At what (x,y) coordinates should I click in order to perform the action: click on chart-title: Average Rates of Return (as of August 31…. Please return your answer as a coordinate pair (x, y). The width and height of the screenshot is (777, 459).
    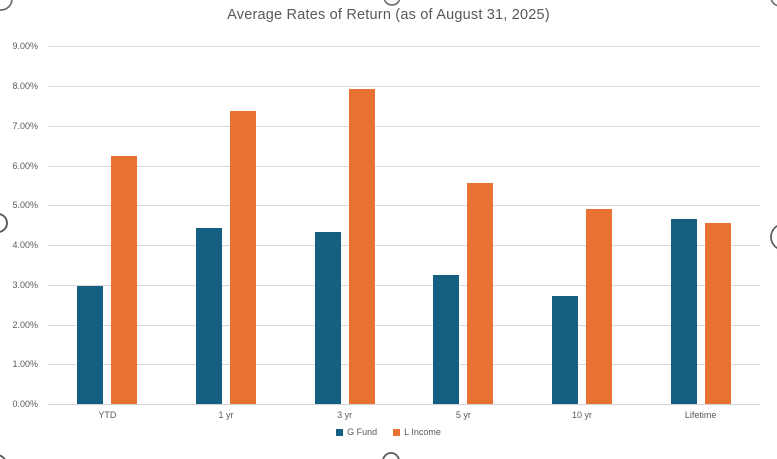
    Looking at the image, I should click on (388, 15).